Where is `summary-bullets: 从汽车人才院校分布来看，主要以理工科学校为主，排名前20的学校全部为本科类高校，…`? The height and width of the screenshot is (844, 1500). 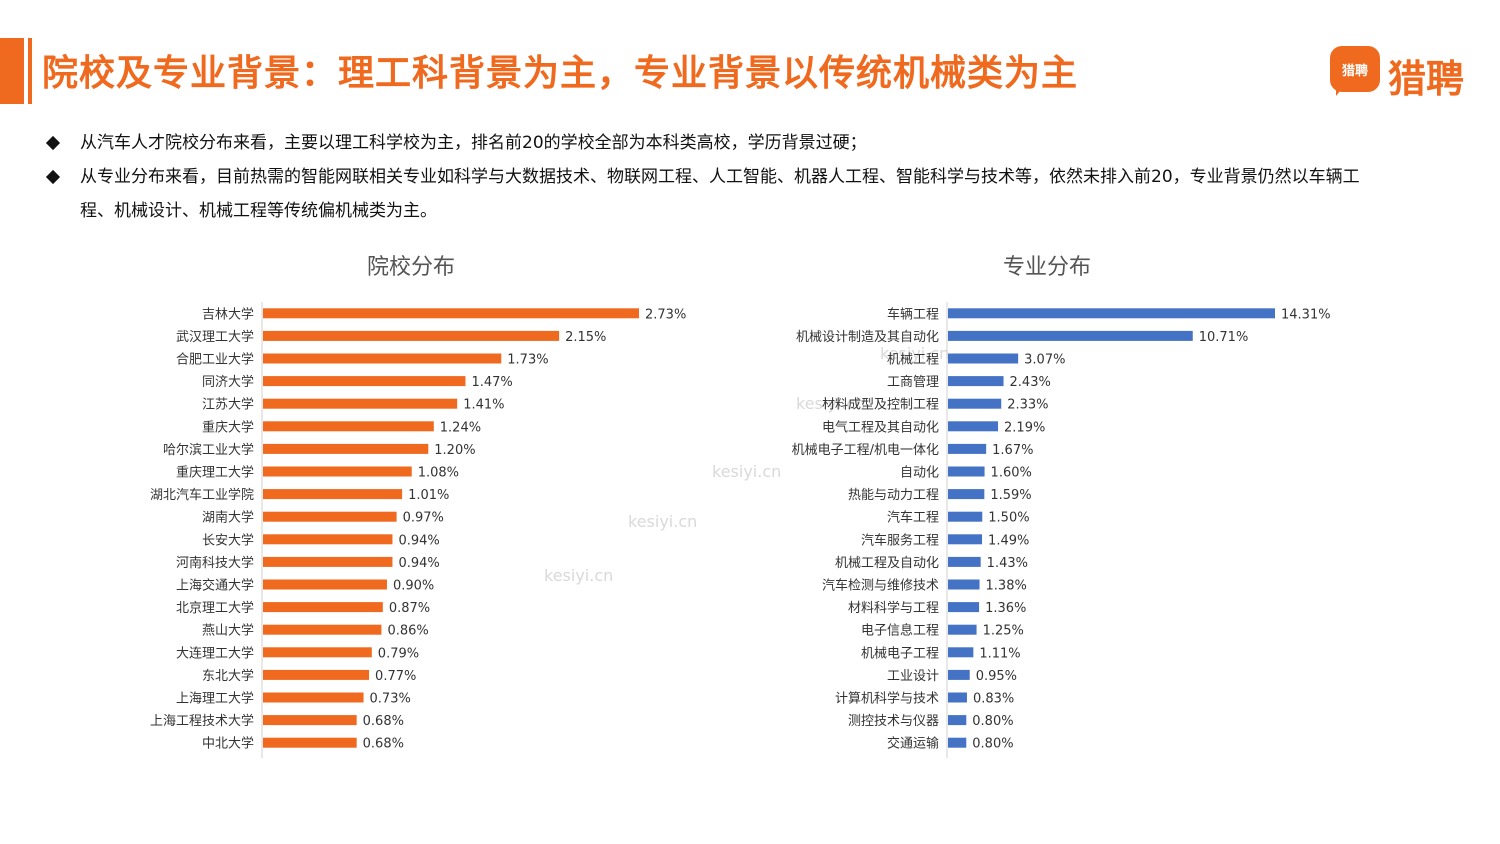 summary-bullets: 从汽车人才院校分布来看，主要以理工科学校为主，排名前20的学校全部为本科类高校，… is located at coordinates (709, 177).